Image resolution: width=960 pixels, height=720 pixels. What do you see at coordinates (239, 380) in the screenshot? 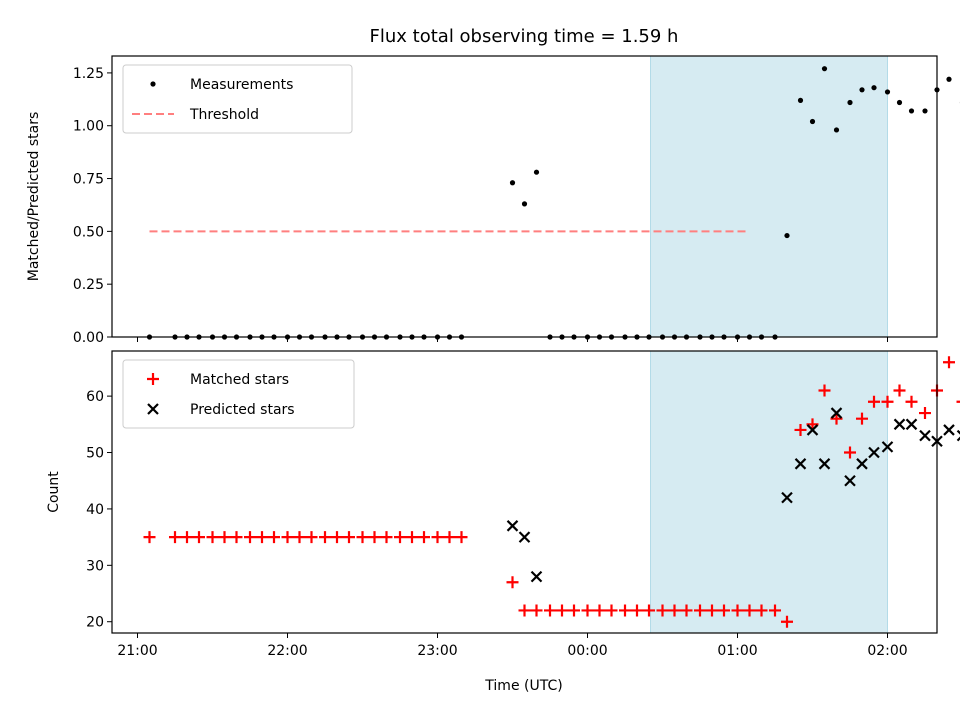
I see `legend-label: Matched stars` at bounding box center [239, 380].